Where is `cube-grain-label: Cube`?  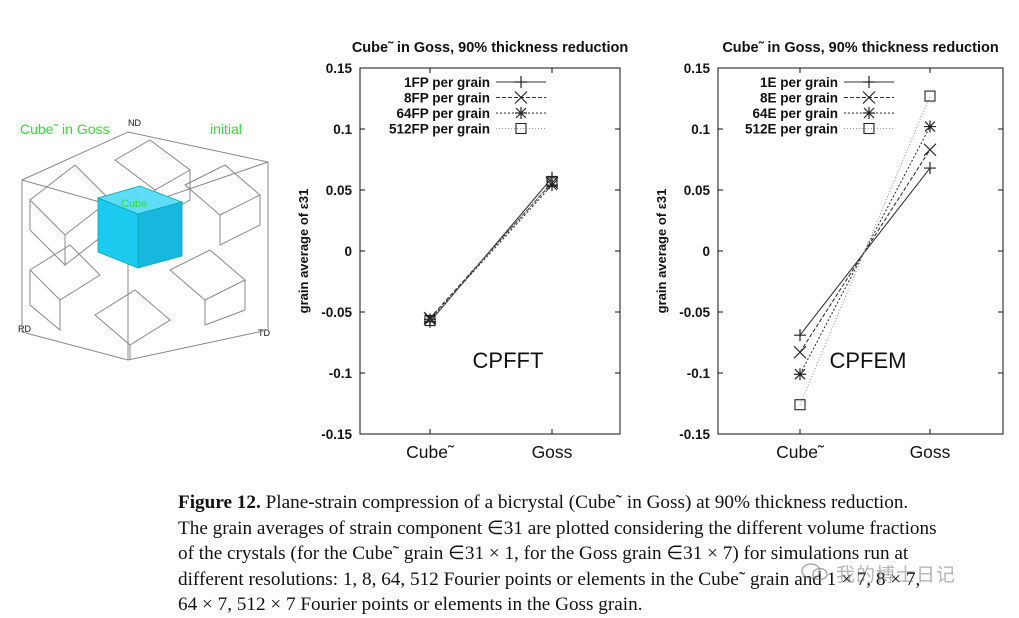
cube-grain-label: Cube is located at coordinates (134, 204).